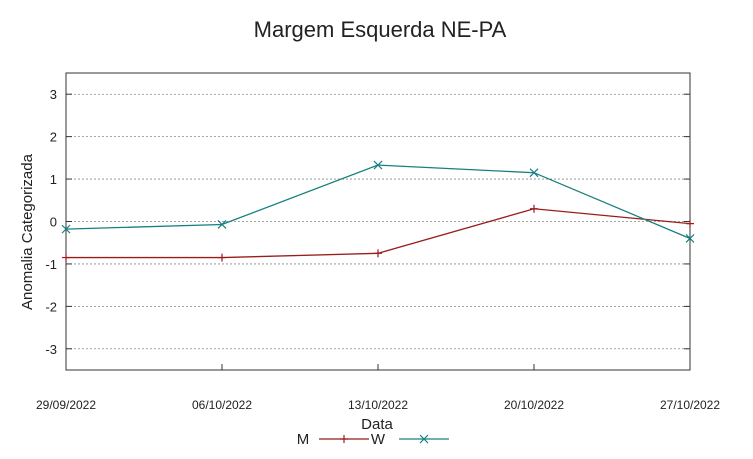 The image size is (753, 459). Describe the element at coordinates (378, 439) in the screenshot. I see `legend-label-W: W` at that location.